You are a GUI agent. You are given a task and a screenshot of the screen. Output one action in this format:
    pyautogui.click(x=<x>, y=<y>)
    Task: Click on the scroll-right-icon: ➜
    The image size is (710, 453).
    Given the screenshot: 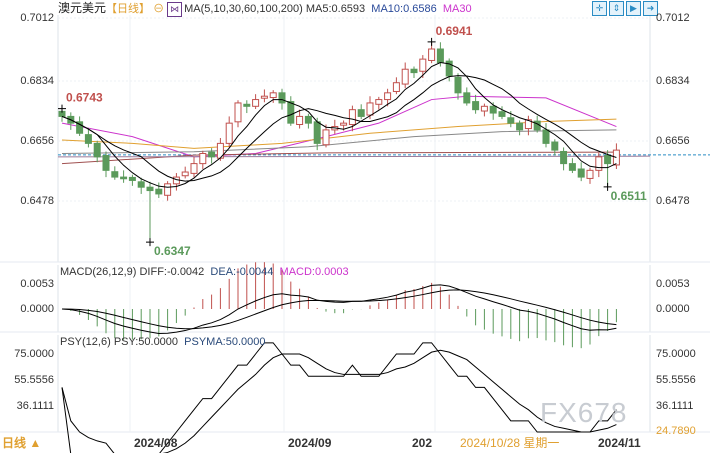 What is the action you would take?
    pyautogui.click(x=650, y=8)
    